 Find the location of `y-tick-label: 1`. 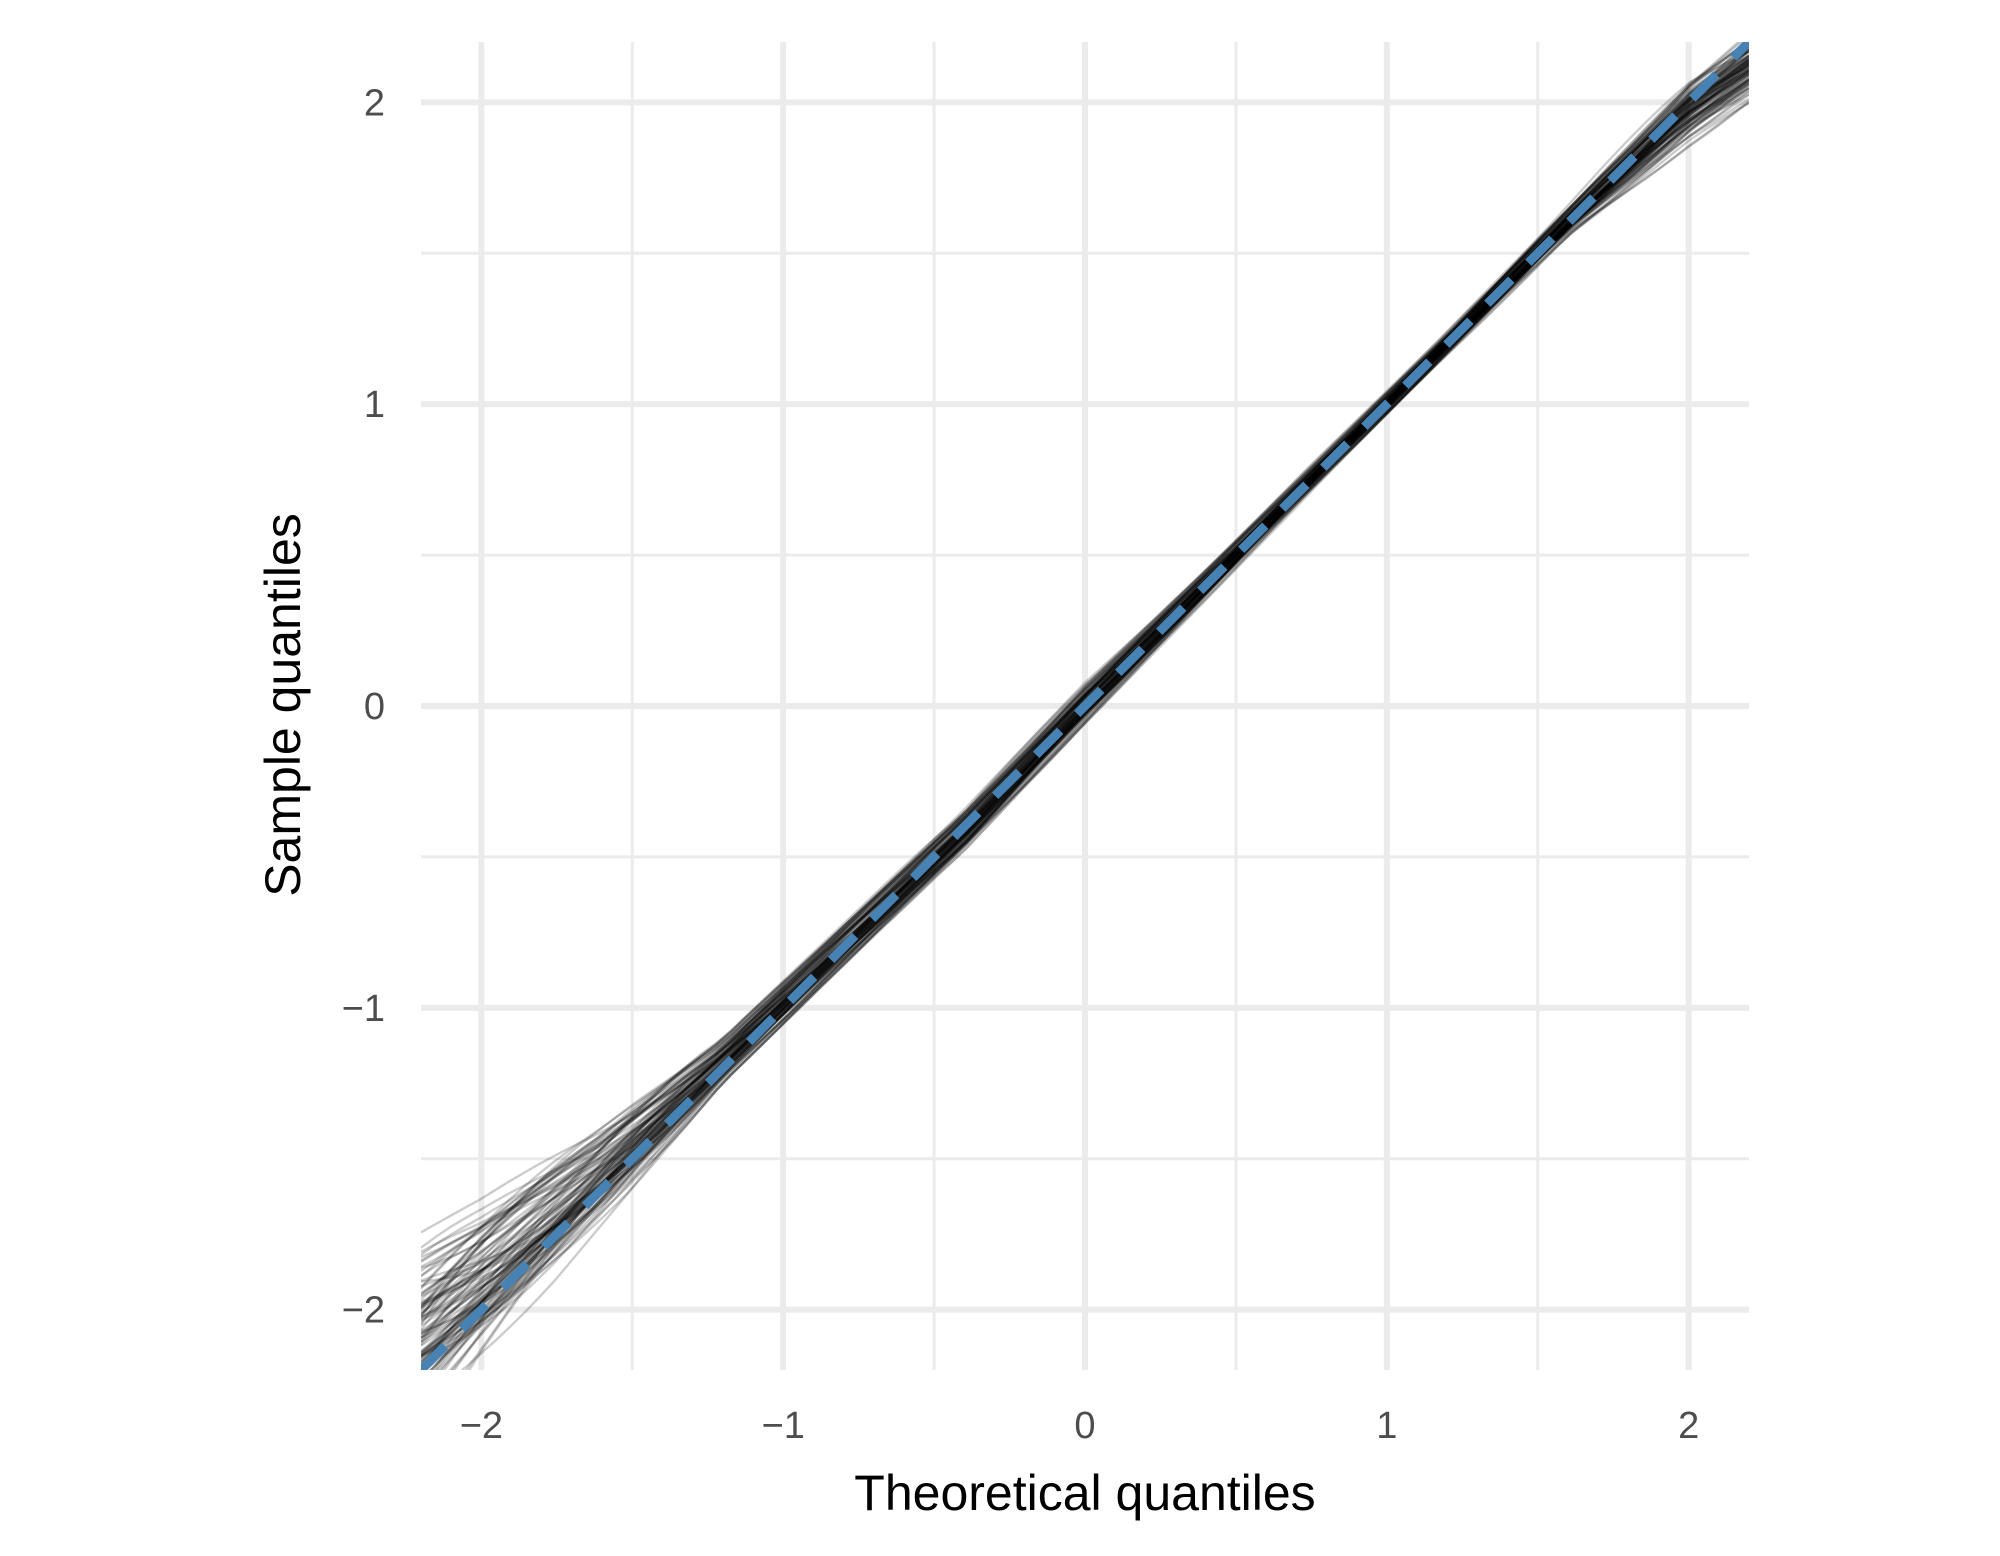

y-tick-label: 1 is located at coordinates (374, 405).